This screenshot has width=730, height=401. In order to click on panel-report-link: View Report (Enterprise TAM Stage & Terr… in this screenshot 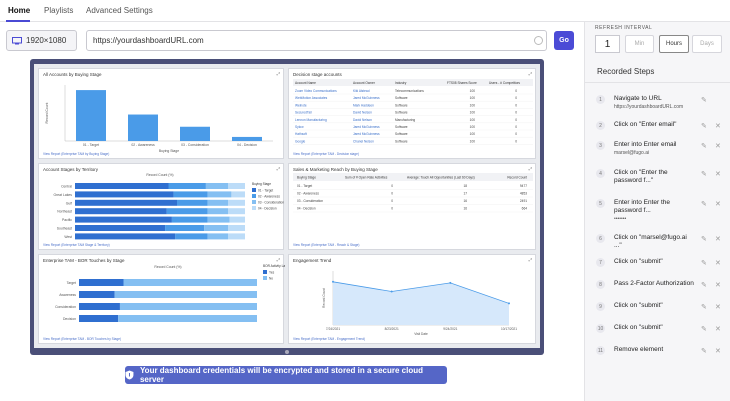, I will do `click(76, 245)`.